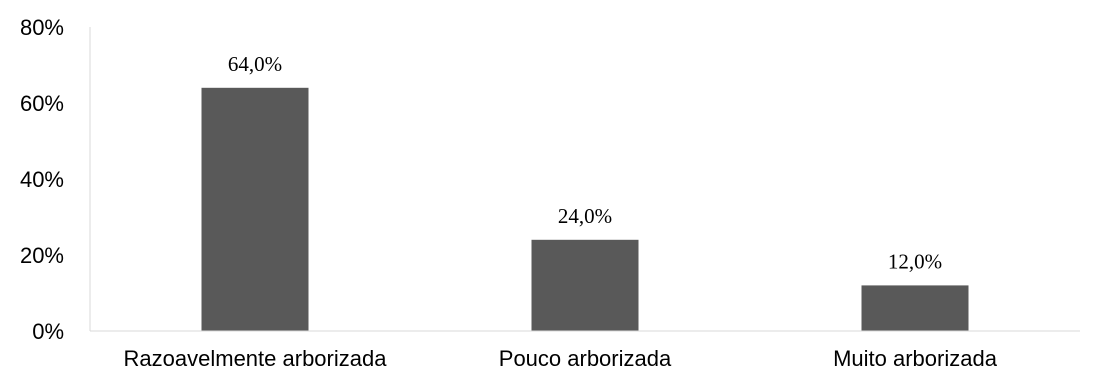  What do you see at coordinates (42, 27) in the screenshot?
I see `y-tick-label: 80%` at bounding box center [42, 27].